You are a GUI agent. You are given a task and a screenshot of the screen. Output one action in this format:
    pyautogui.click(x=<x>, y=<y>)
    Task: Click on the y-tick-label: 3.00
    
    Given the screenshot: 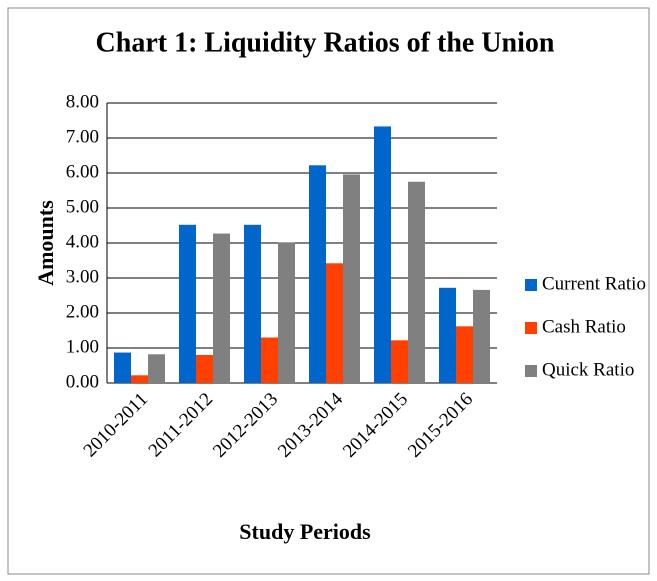 What is the action you would take?
    pyautogui.click(x=82, y=276)
    